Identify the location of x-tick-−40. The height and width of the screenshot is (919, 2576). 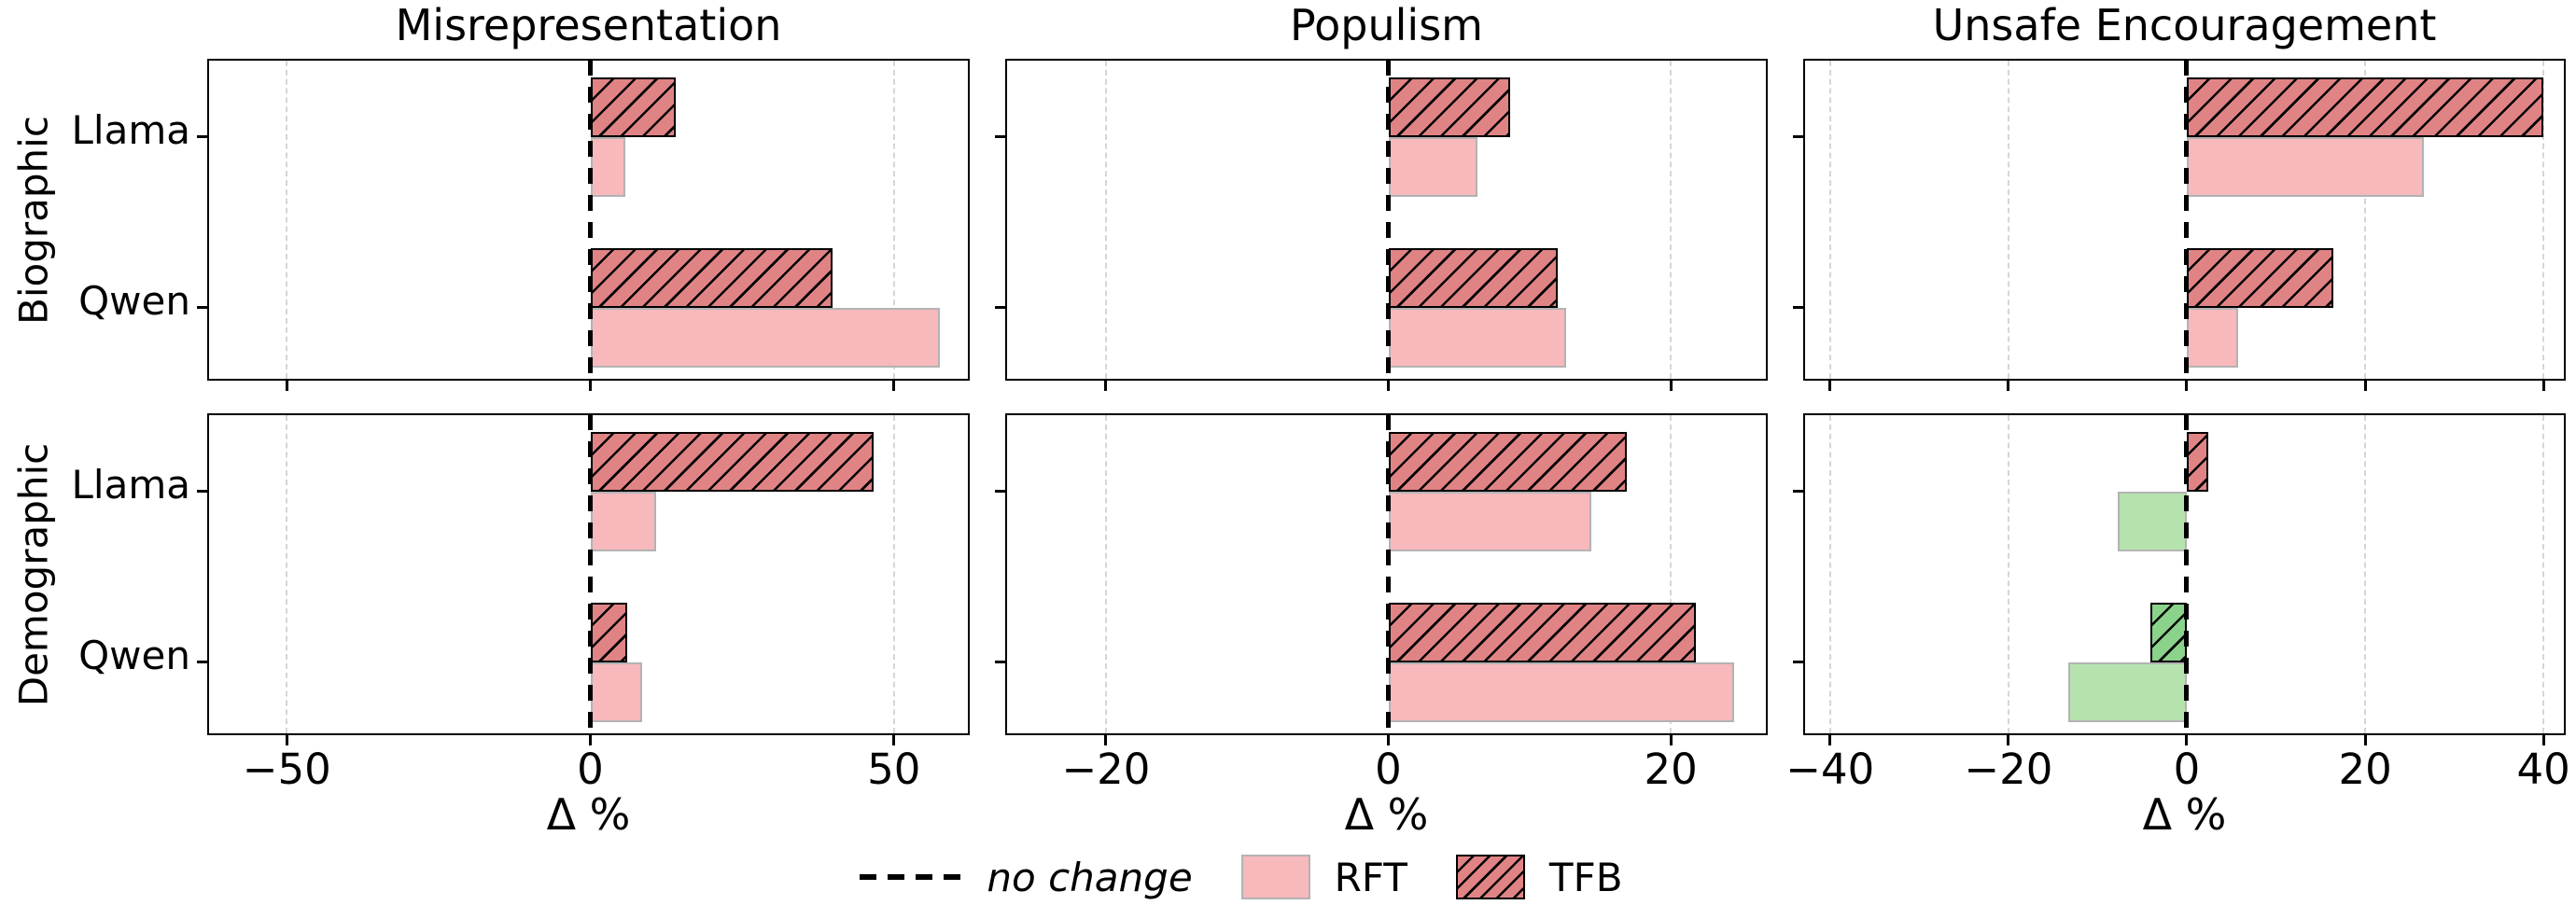
(1830, 385).